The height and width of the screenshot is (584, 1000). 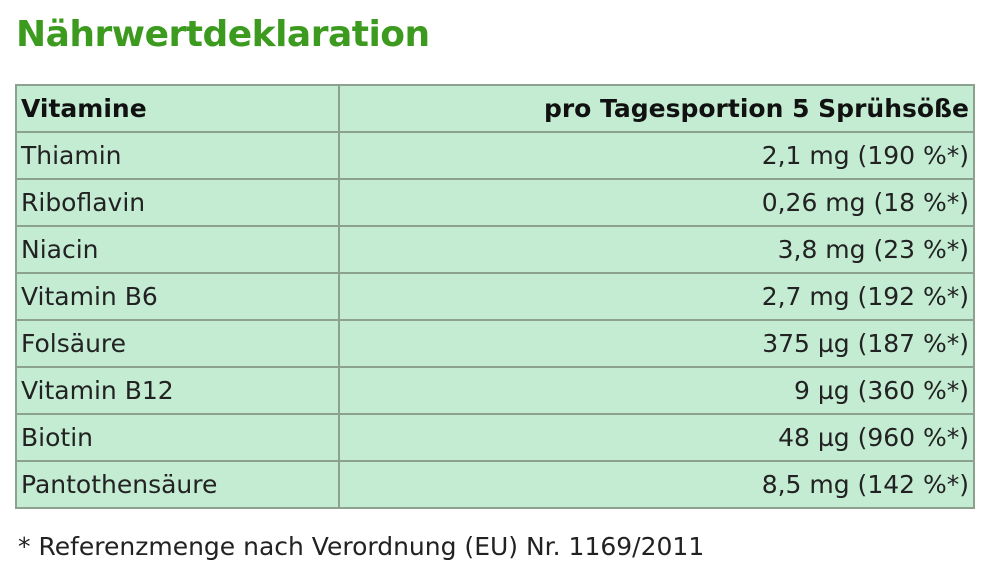 What do you see at coordinates (656, 296) in the screenshot?
I see `table-cell: 2,7 mg (192 %*)` at bounding box center [656, 296].